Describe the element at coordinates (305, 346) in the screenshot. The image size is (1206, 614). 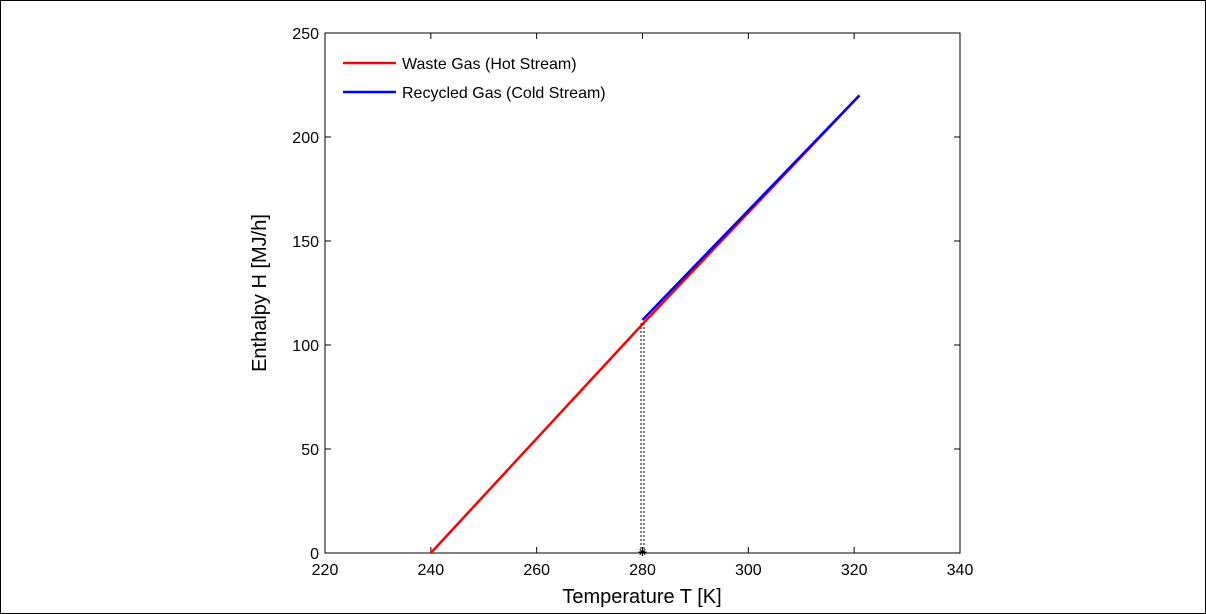
I see `y-tick-label: 100` at that location.